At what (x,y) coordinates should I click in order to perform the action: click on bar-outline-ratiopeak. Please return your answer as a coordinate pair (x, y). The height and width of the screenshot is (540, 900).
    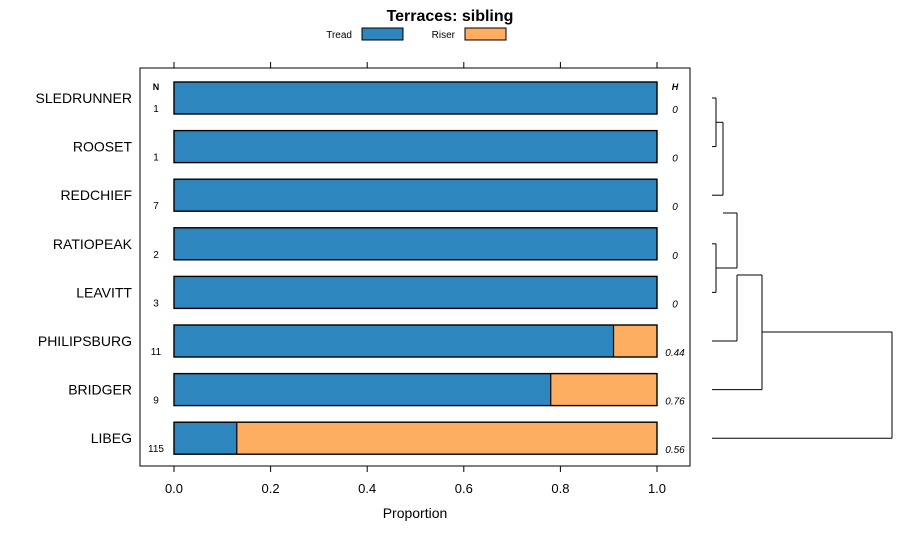
    Looking at the image, I should click on (415, 244).